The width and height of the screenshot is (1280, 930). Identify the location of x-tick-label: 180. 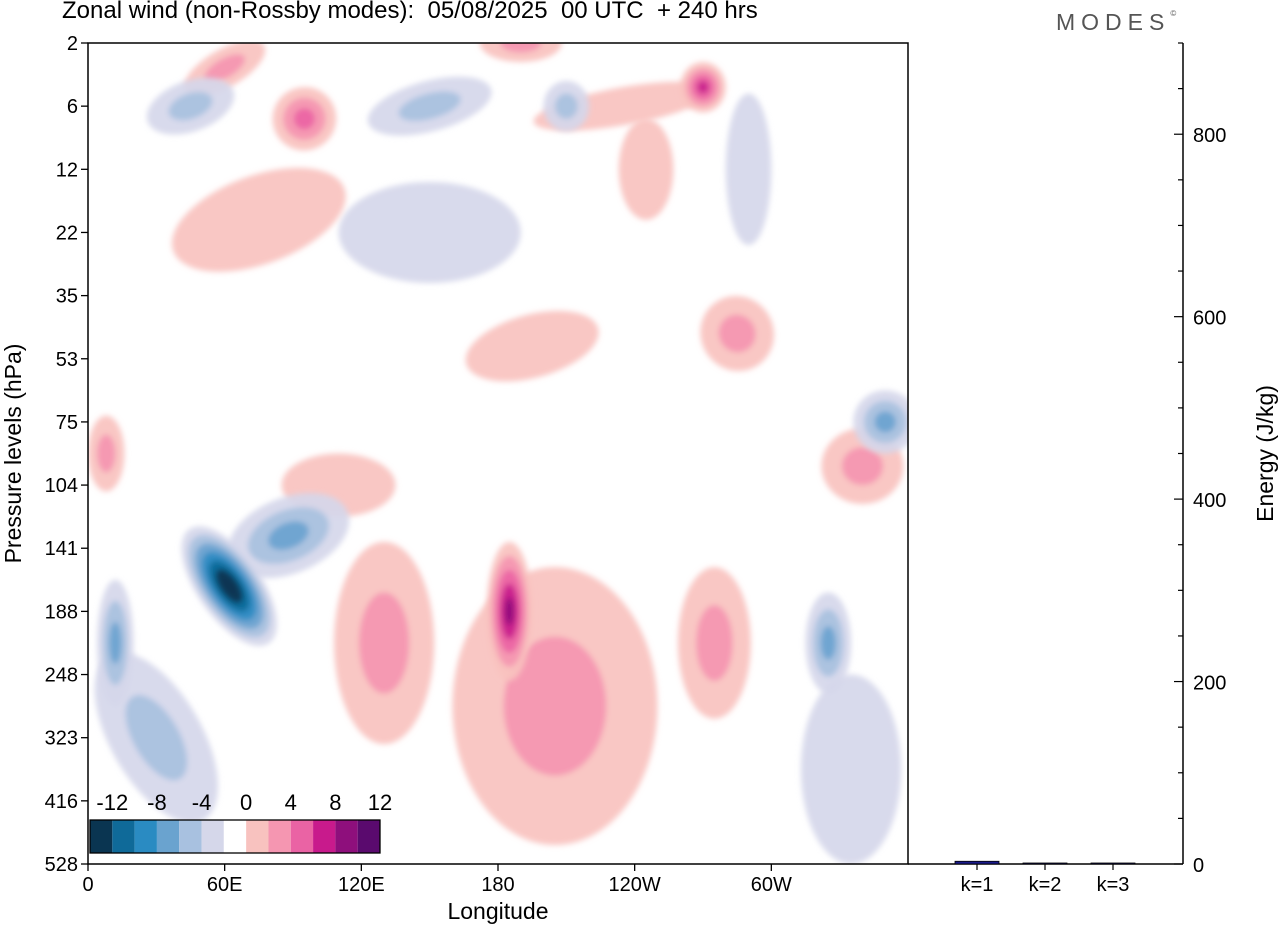
(497, 885).